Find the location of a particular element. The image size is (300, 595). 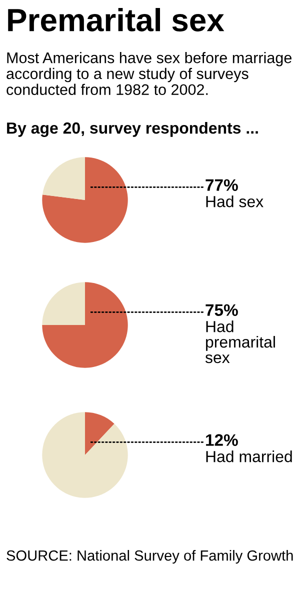

slice-label: Had premarital sex is located at coordinates (240, 342).